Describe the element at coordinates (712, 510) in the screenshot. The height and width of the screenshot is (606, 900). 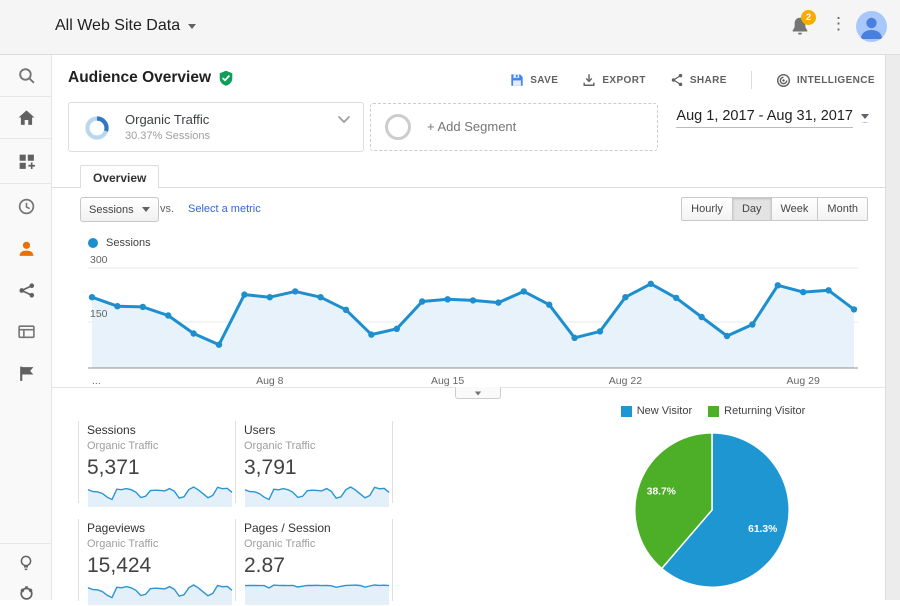
I see `visitor-type-pie-chart: 61.3% 38.7%` at that location.